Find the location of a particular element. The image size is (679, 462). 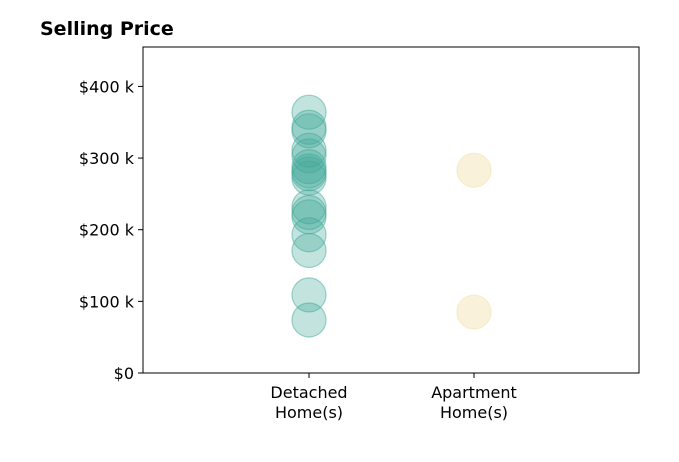

y-tick-label: $0 is located at coordinates (124, 373).